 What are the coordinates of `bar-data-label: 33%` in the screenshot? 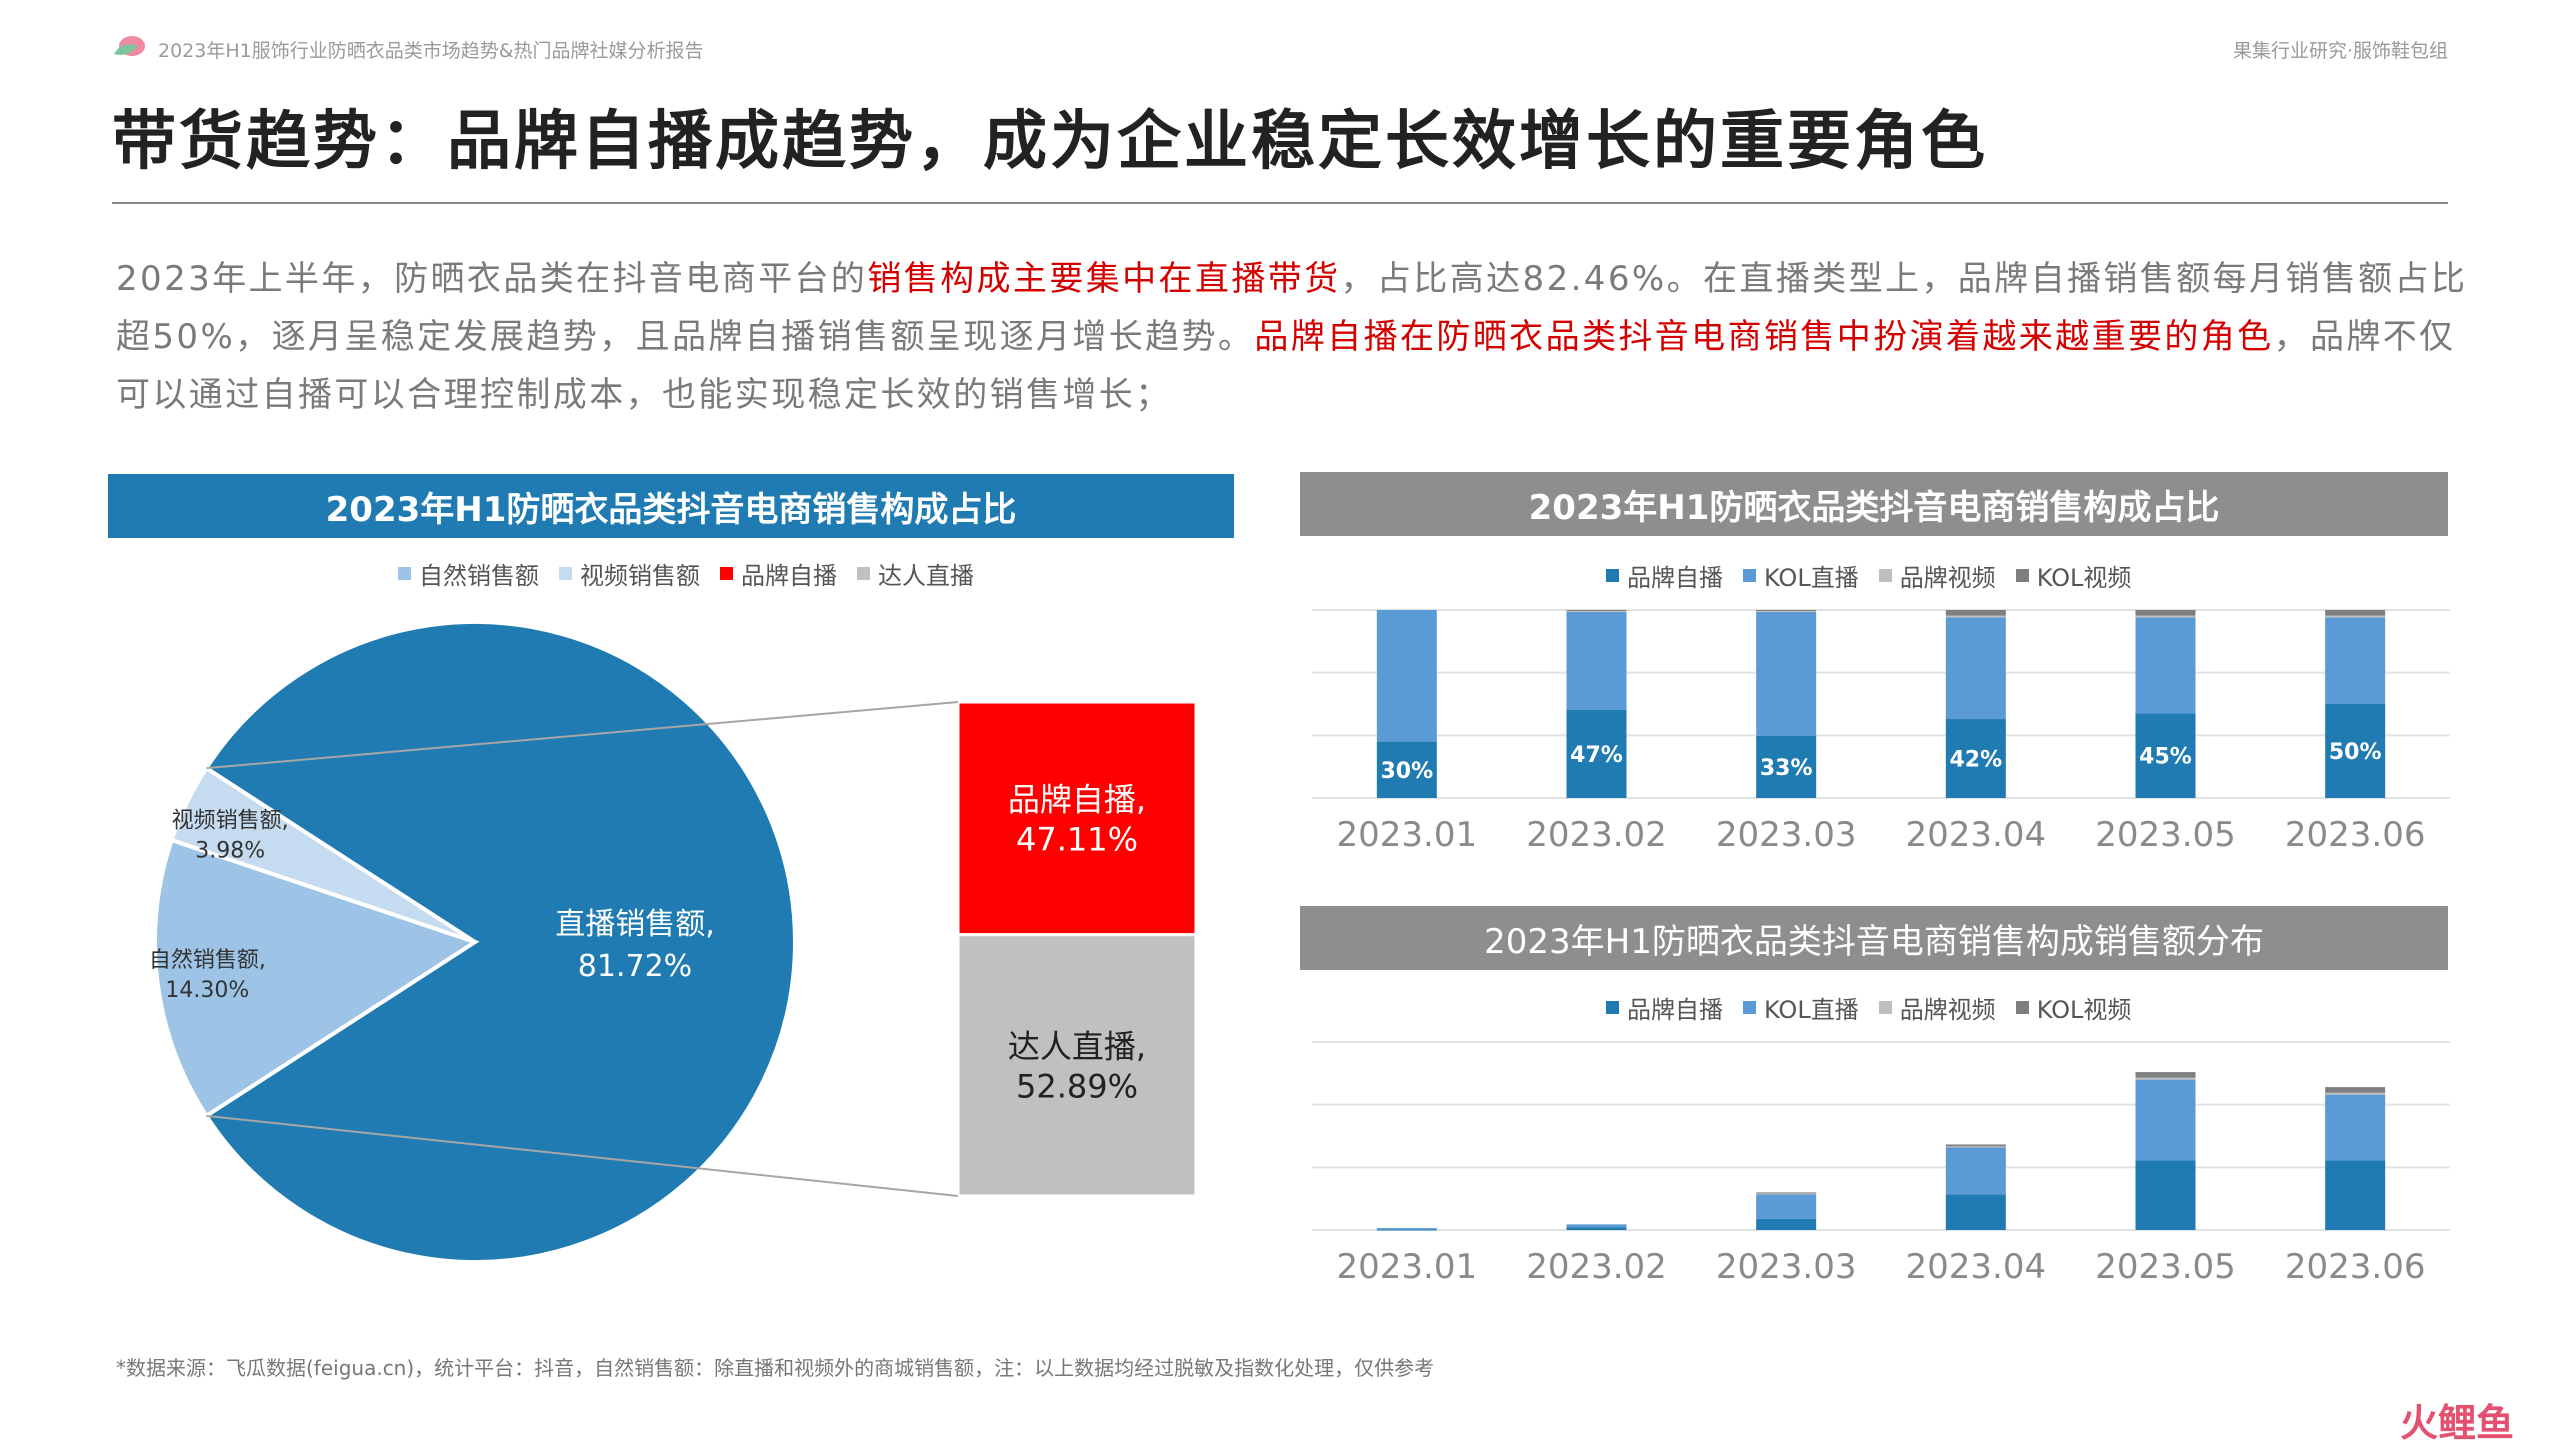 It's located at (1786, 768).